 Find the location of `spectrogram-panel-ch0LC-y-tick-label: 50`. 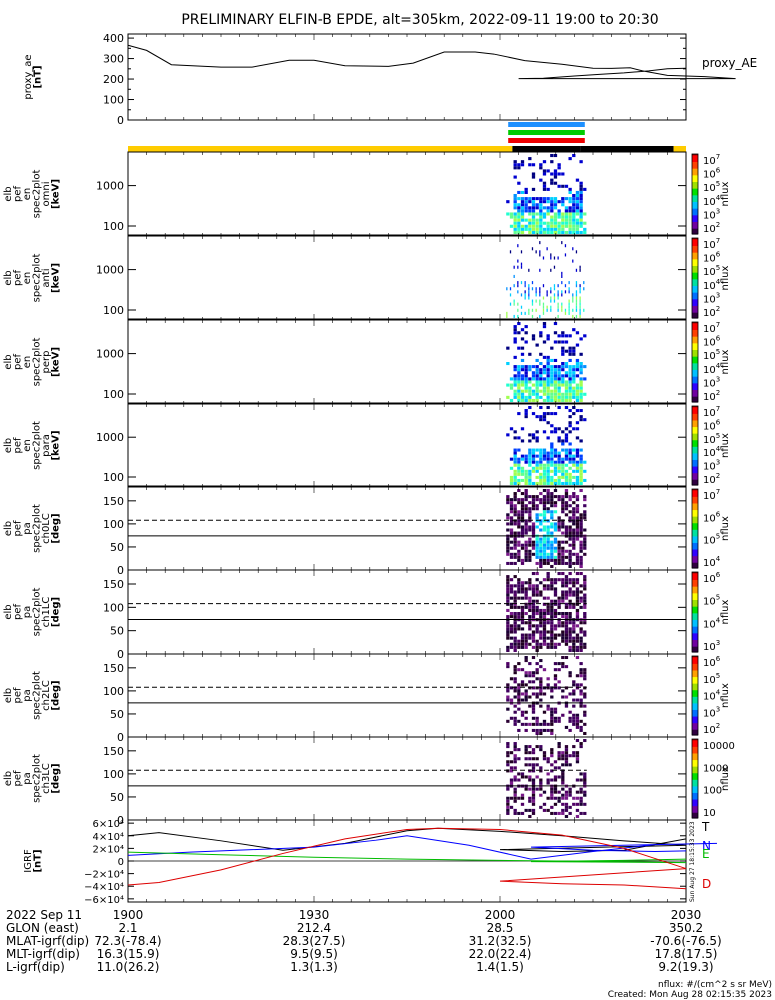

spectrogram-panel-ch0LC-y-tick-label: 50 is located at coordinates (117, 547).